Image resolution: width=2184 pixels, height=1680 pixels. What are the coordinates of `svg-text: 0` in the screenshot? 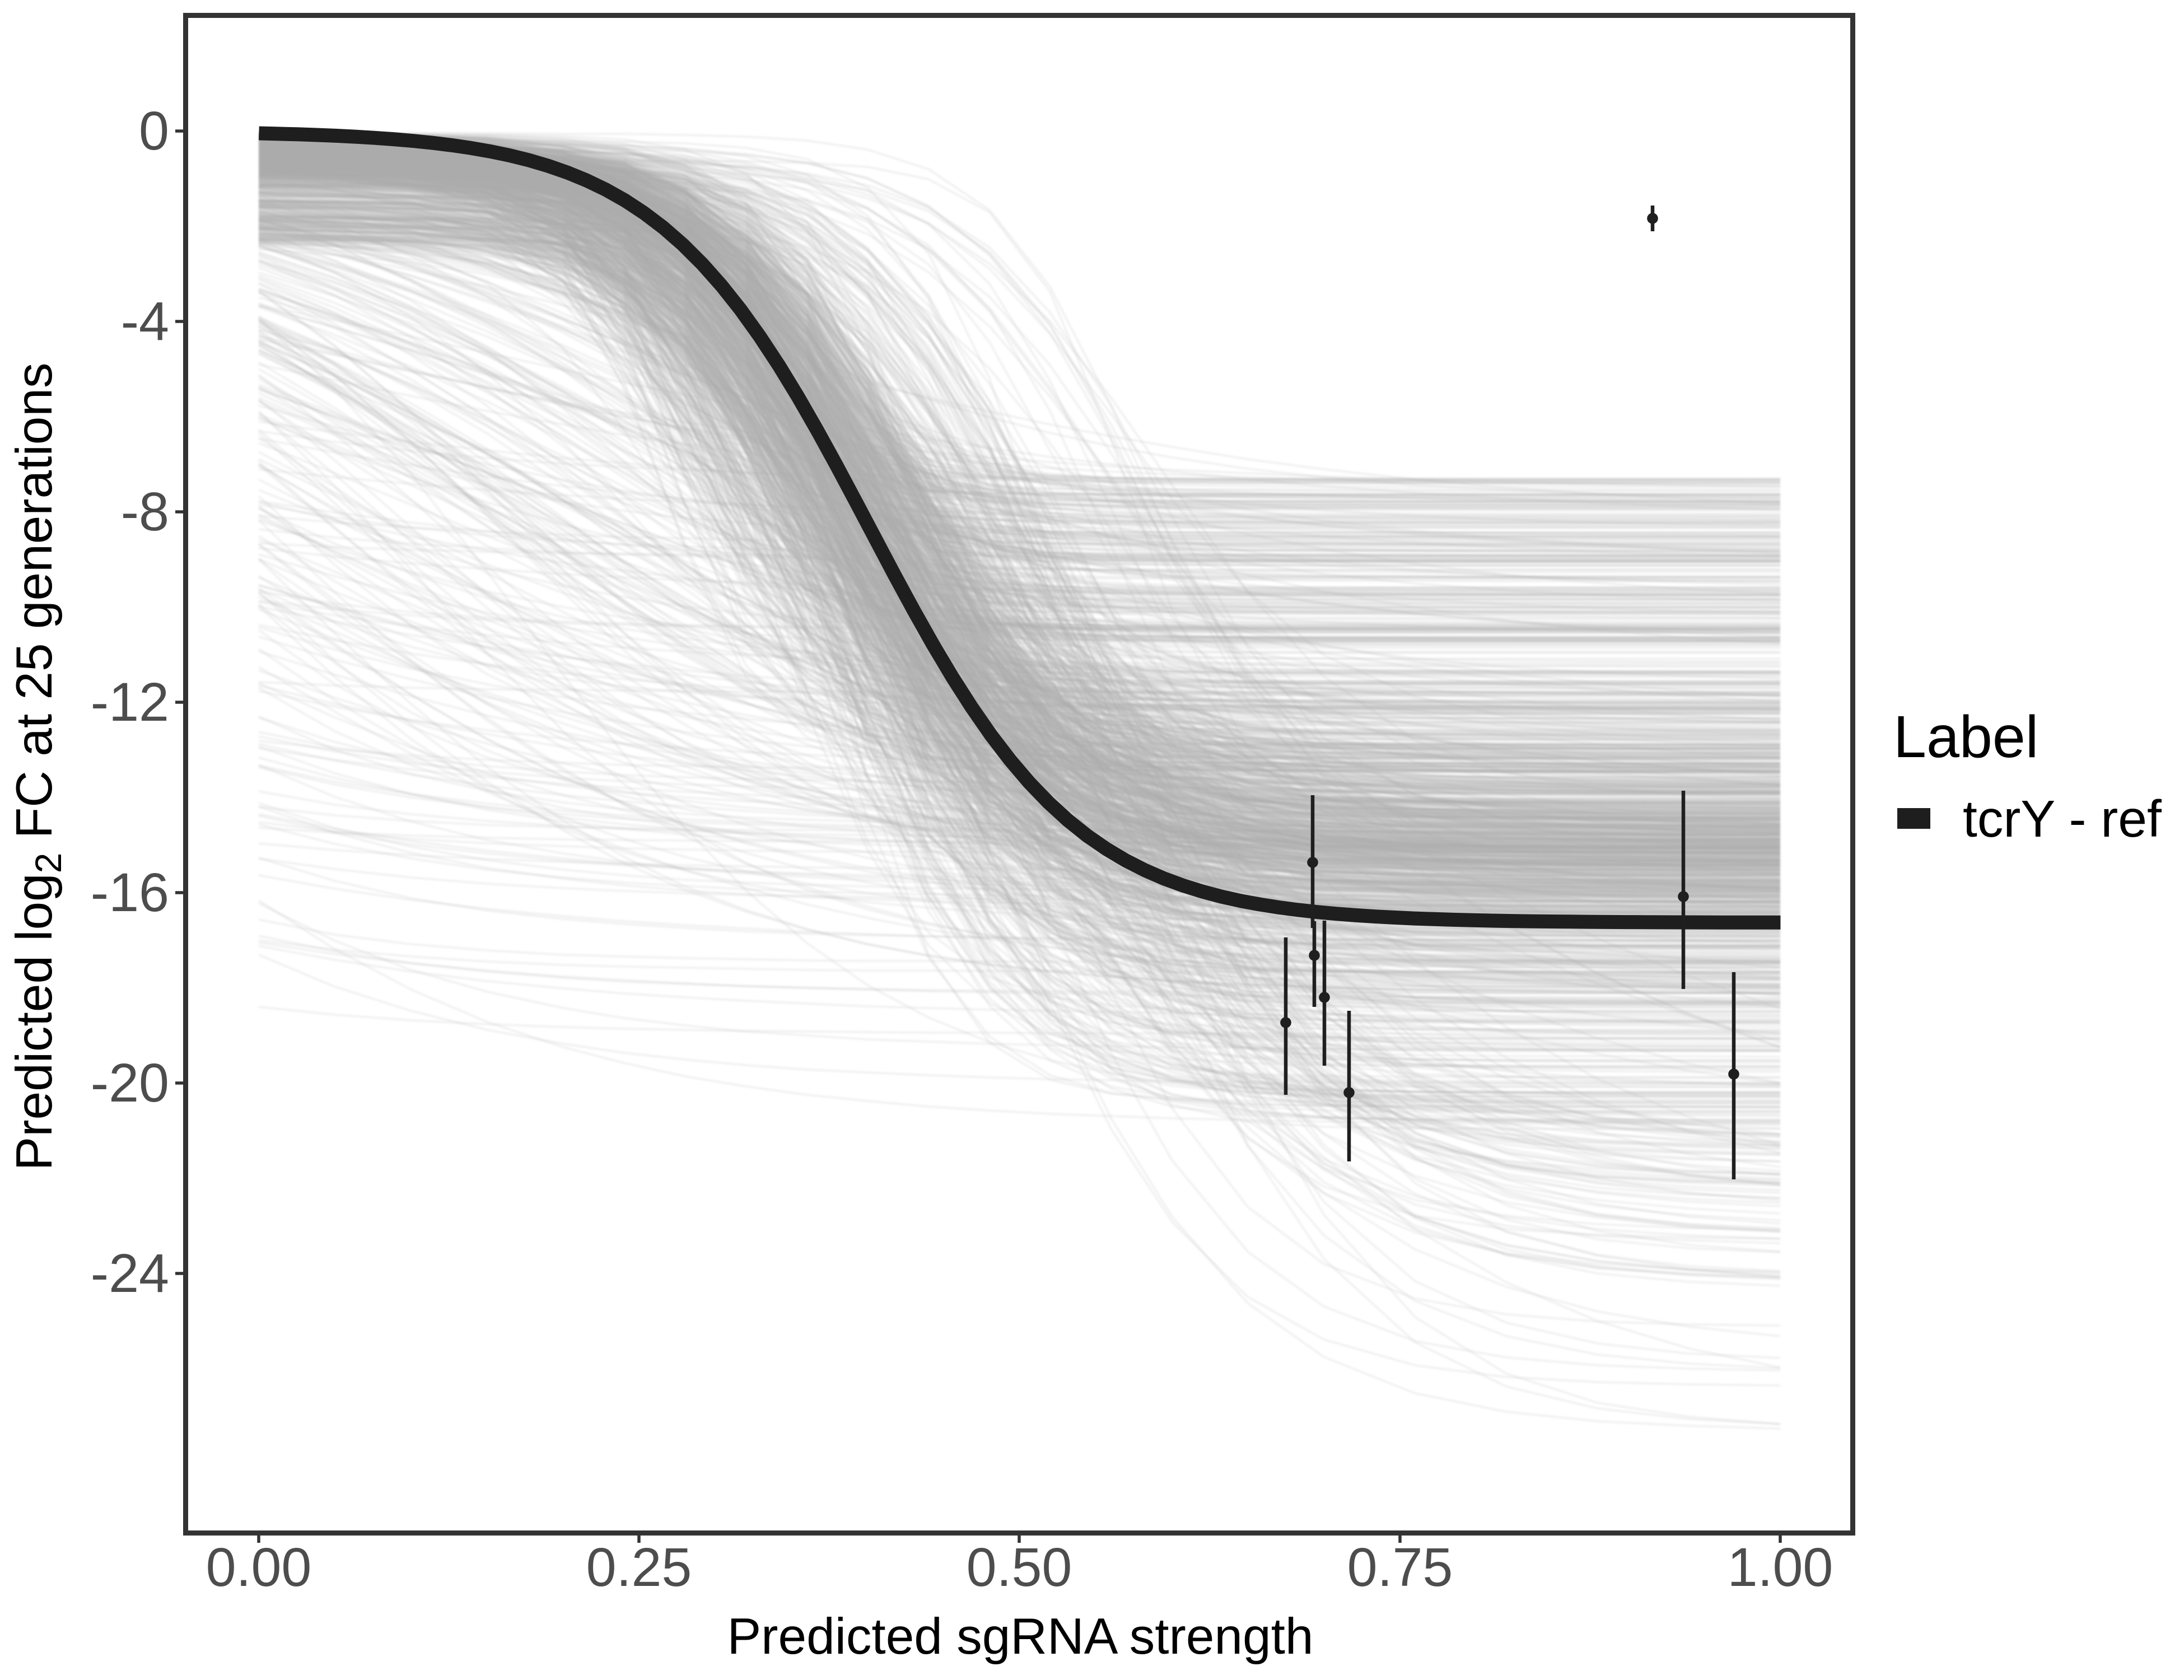 It's located at (154, 131).